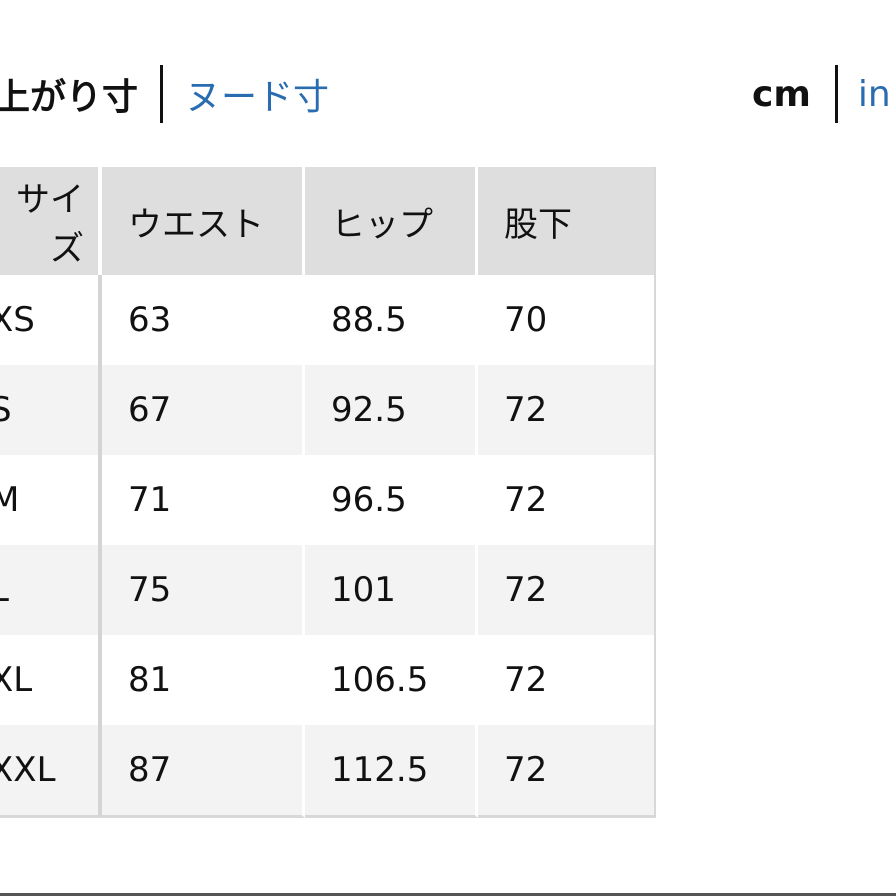  What do you see at coordinates (448, 894) in the screenshot?
I see `bottom-divider` at bounding box center [448, 894].